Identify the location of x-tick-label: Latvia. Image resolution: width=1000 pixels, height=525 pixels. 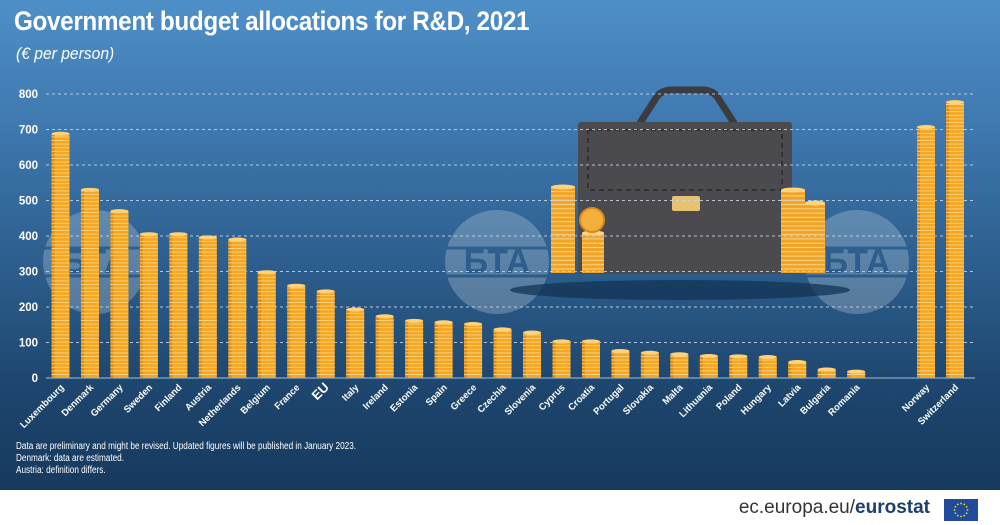
(790, 396).